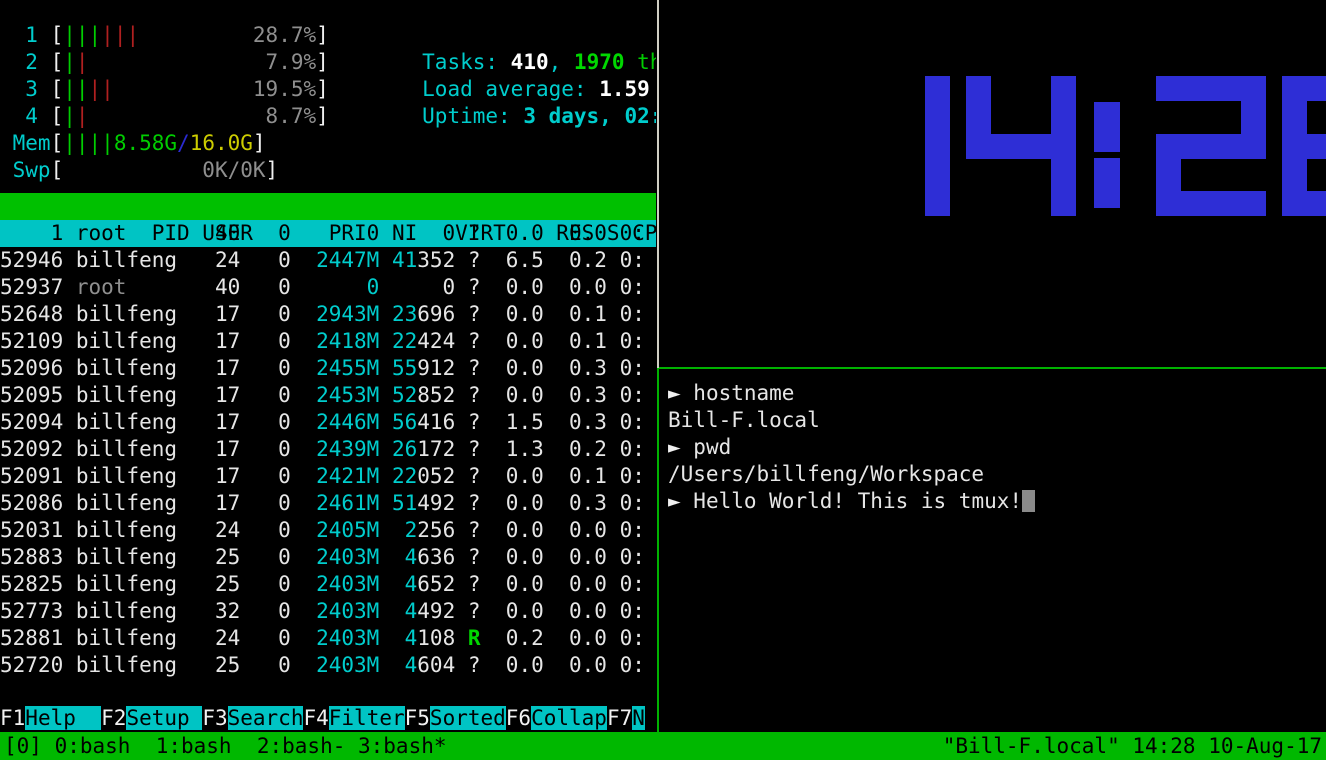 Image resolution: width=1326 pixels, height=760 pixels. I want to click on swap-meter: Swp[ 0K/0K], so click(328, 170).